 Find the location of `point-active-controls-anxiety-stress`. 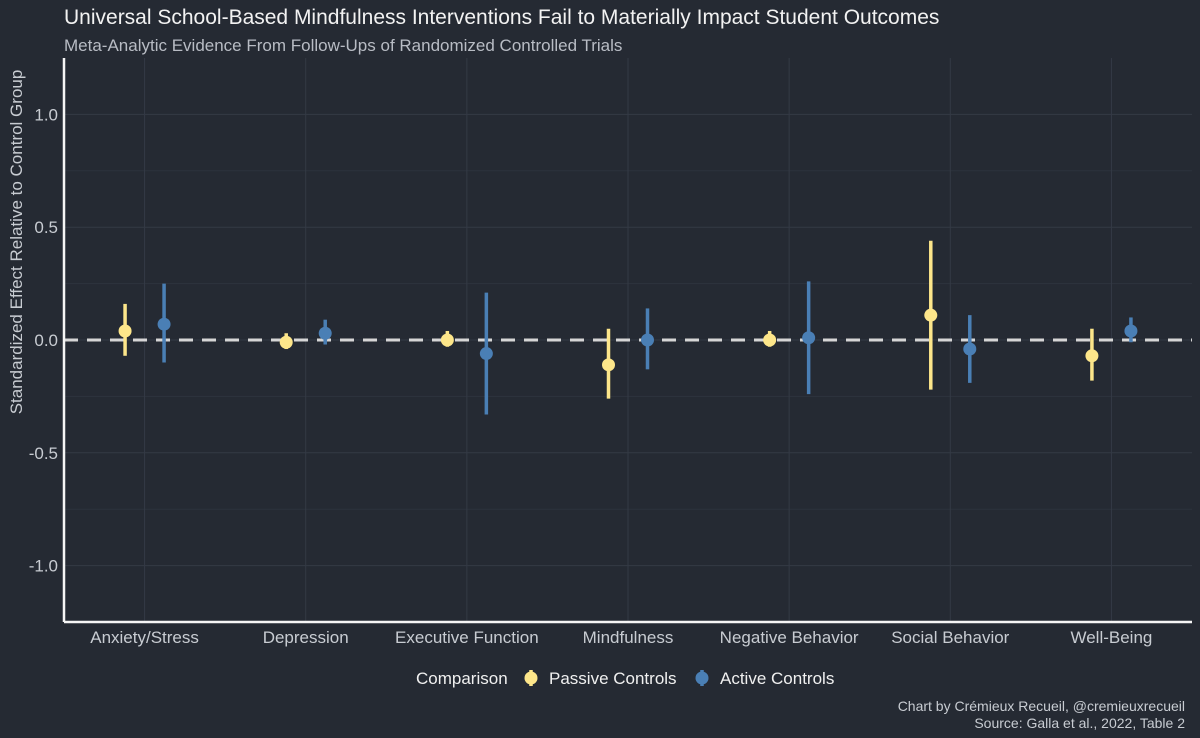

point-active-controls-anxiety-stress is located at coordinates (164, 324).